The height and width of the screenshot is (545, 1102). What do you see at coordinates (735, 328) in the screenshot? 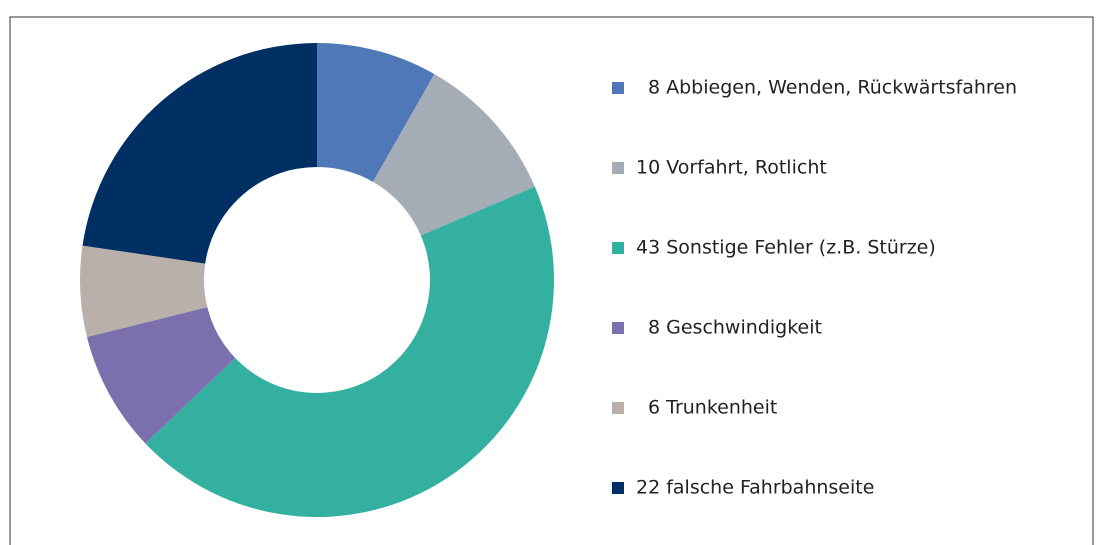
I see `legend-label: 8 Geschwindigkeit` at bounding box center [735, 328].